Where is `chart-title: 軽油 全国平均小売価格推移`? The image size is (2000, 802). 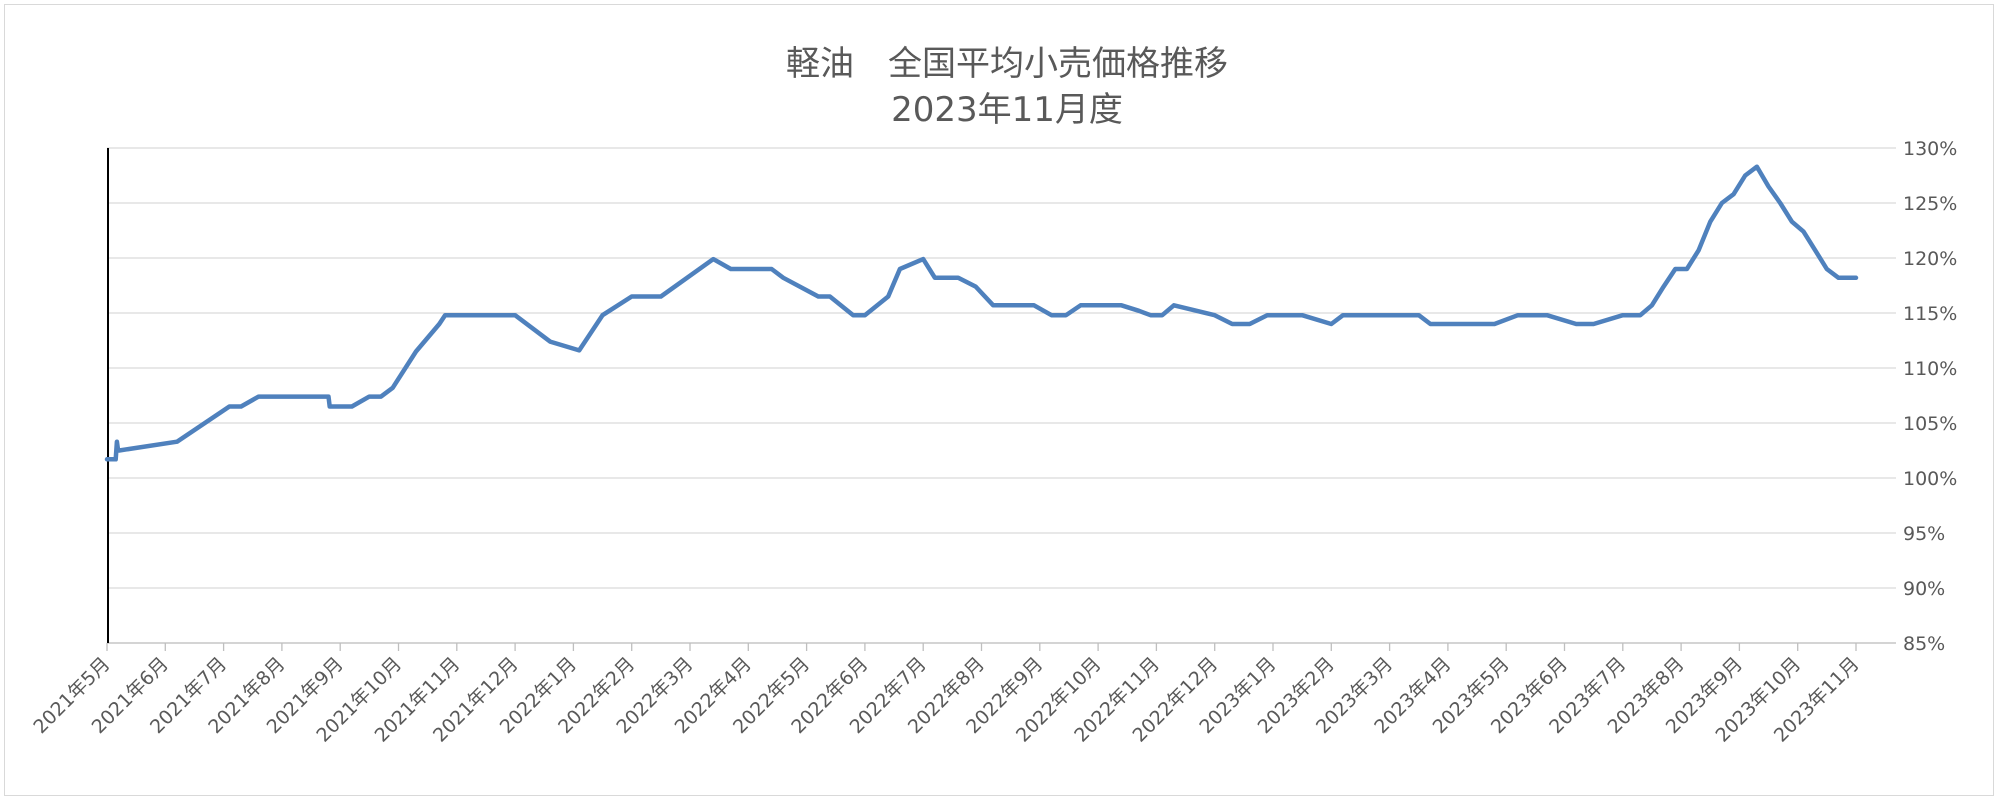 chart-title: 軽油 全国平均小売価格推移 is located at coordinates (1007, 64).